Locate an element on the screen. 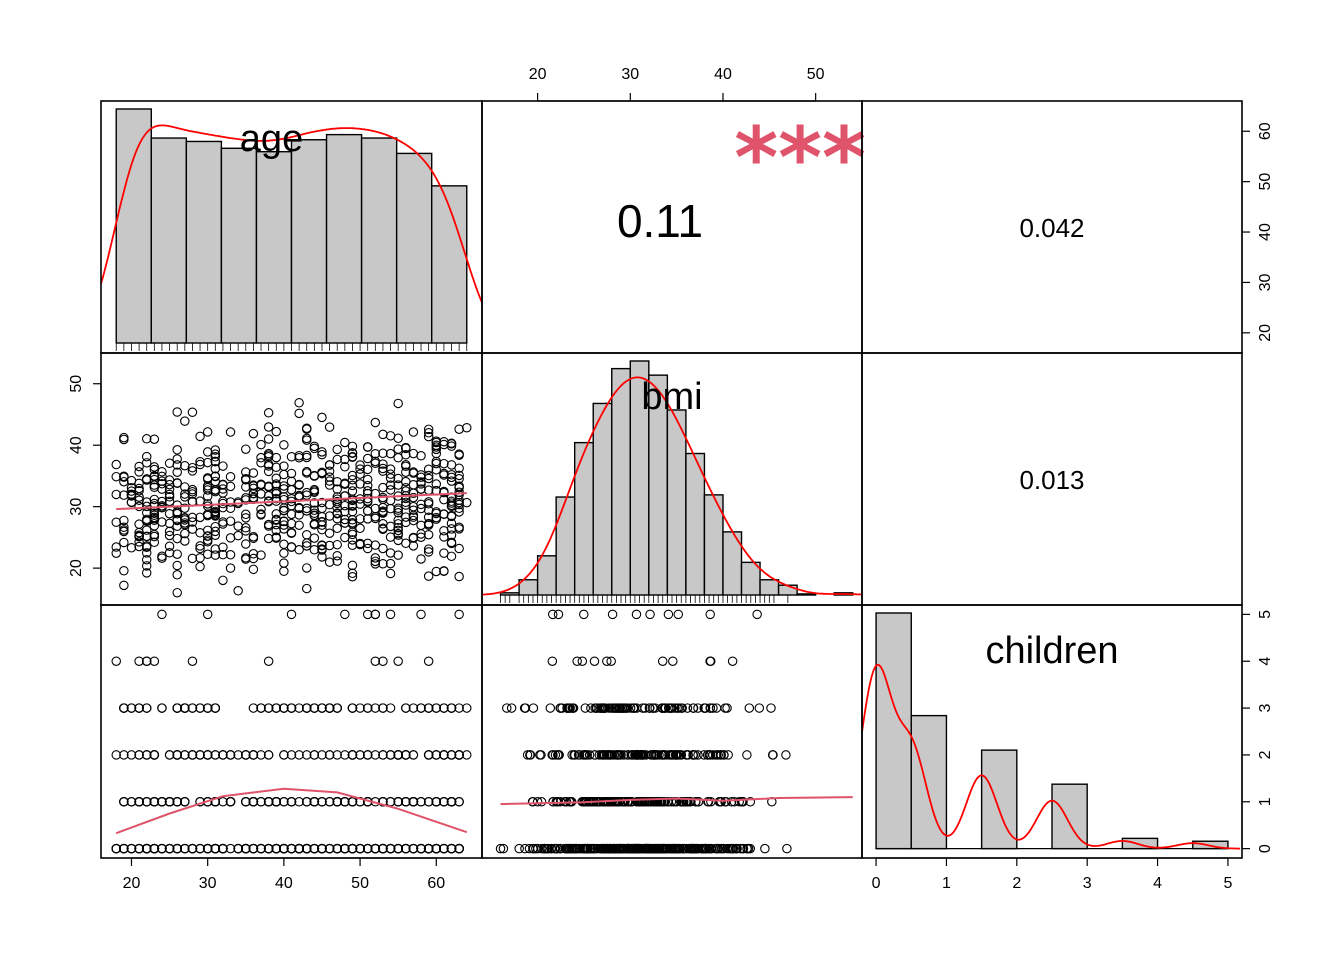  tick-label: 60 is located at coordinates (1265, 131).